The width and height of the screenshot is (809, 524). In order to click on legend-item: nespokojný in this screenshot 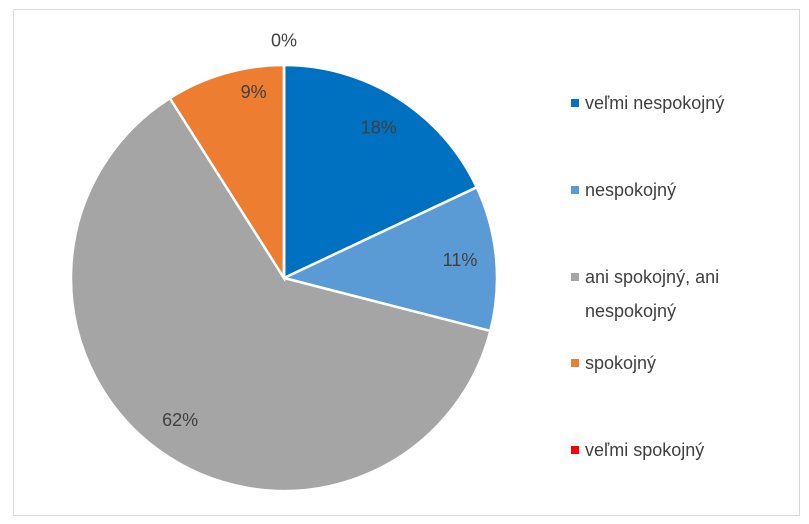, I will do `click(676, 190)`.